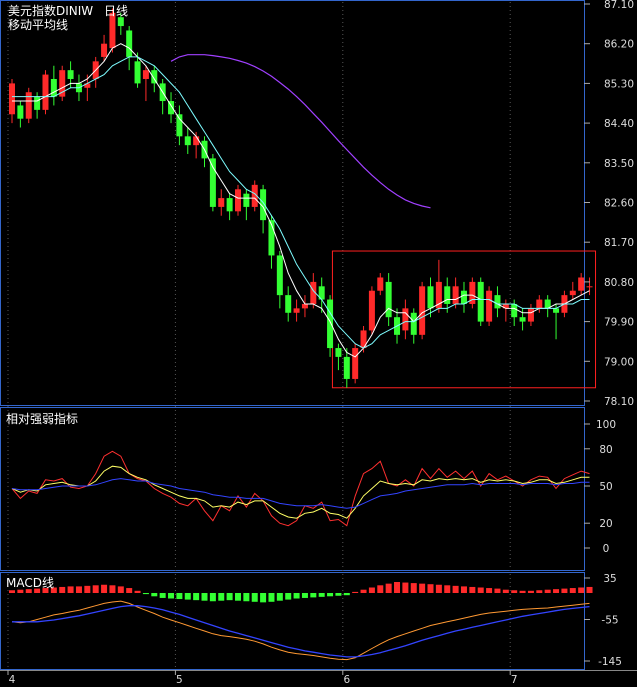 Image resolution: width=637 pixels, height=687 pixels. I want to click on macd-dea-line, so click(301, 631).